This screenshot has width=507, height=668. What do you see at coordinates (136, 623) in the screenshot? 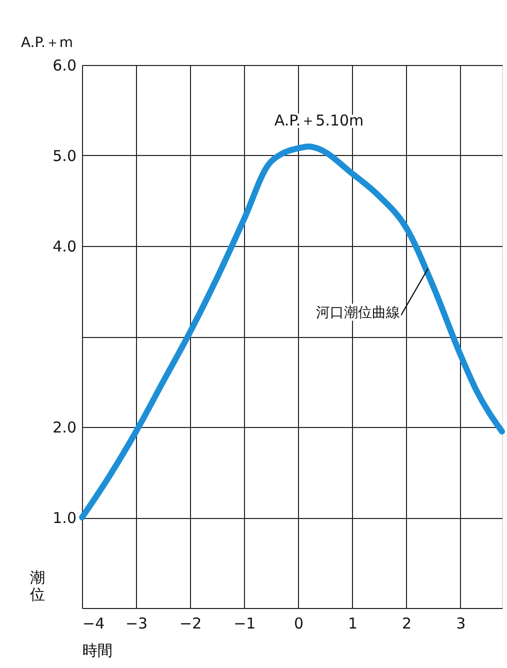
I see `x-tick-label: −3` at bounding box center [136, 623].